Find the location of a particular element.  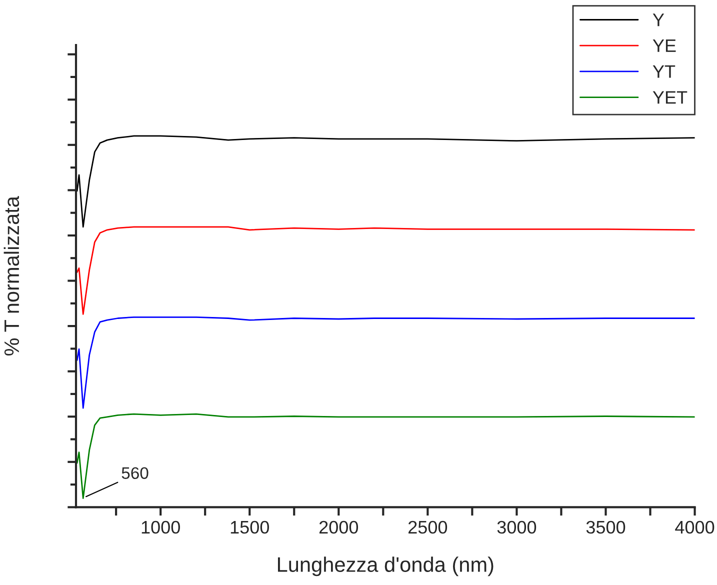

x-tick-label: 1000 is located at coordinates (161, 527).